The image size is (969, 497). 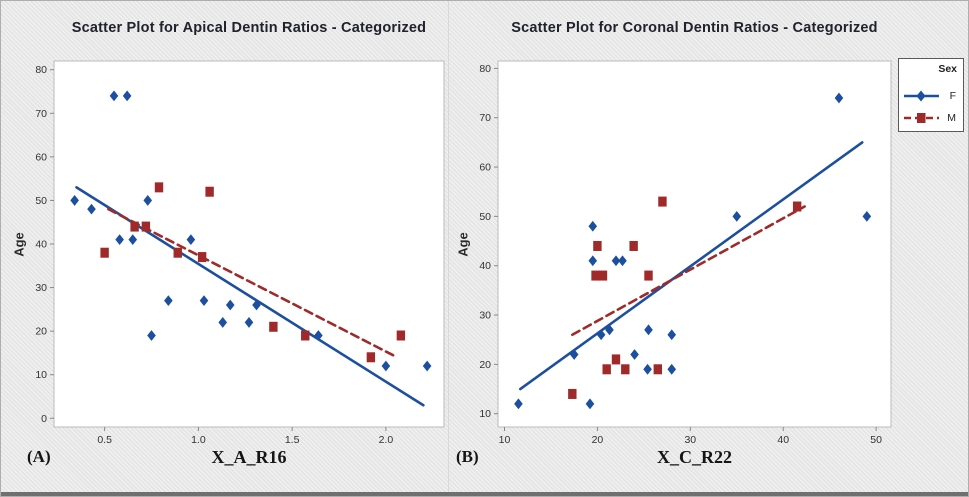 I want to click on legend-title: Sex, so click(x=947, y=69).